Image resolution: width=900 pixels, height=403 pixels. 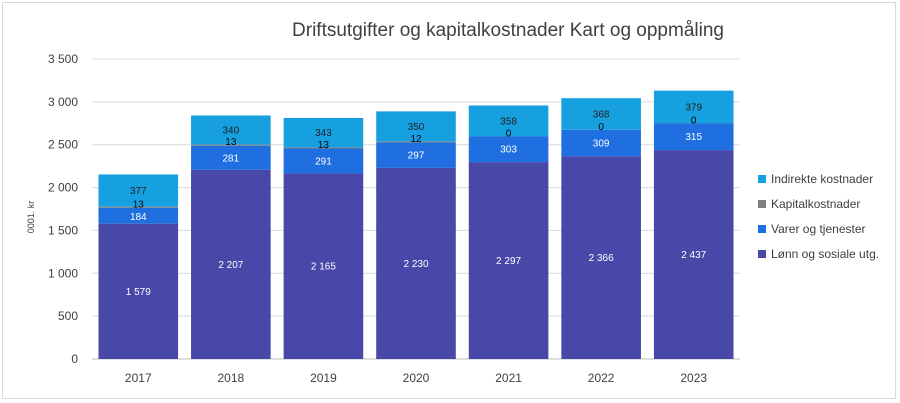 I want to click on data-label: 340, so click(x=231, y=131).